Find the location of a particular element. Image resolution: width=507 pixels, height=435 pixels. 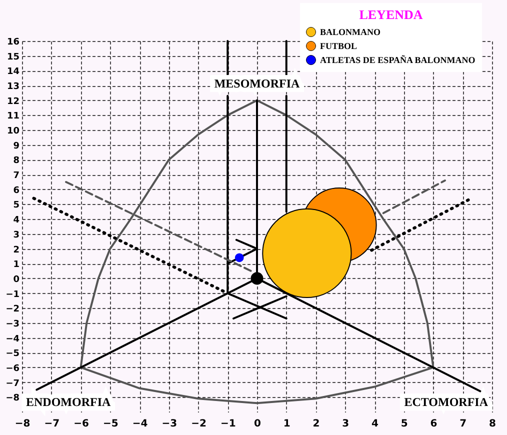

x-tick-label: 4 is located at coordinates (375, 424).